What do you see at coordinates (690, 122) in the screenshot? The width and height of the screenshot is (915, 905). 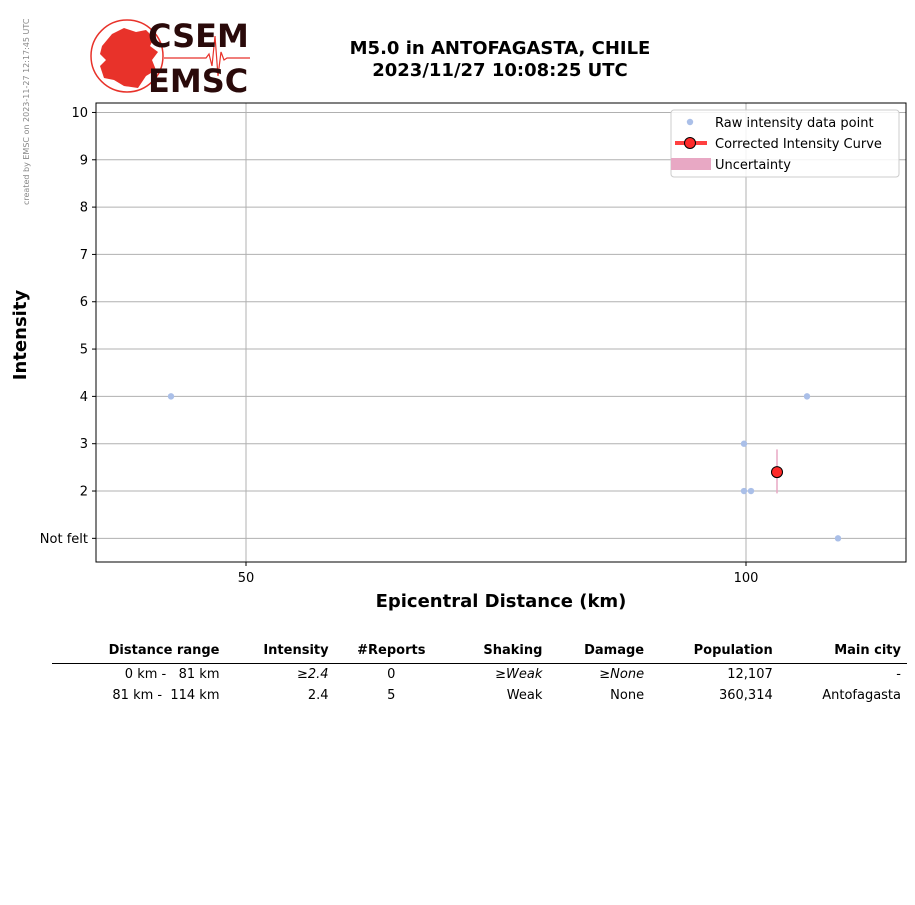 I see `legend-raw-marker` at bounding box center [690, 122].